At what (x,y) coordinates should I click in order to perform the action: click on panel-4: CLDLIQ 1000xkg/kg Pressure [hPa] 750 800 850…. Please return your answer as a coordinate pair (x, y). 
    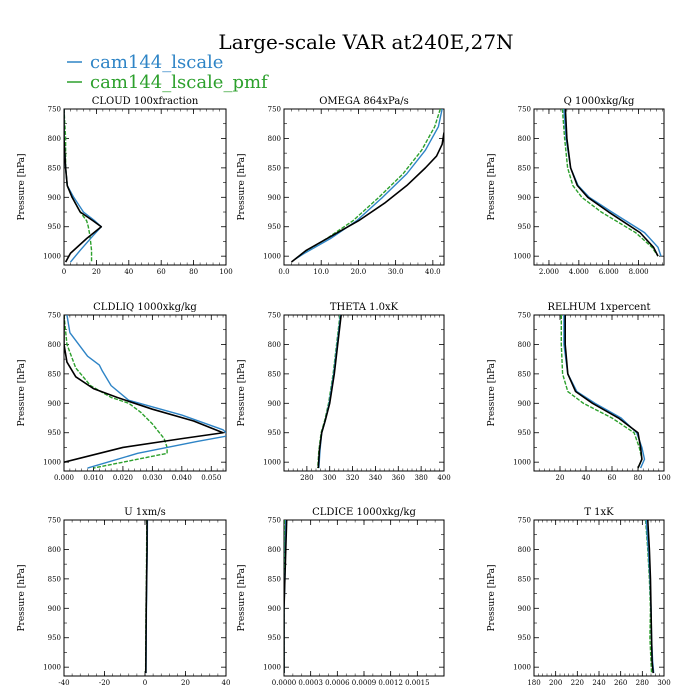
    Looking at the image, I should click on (122, 392).